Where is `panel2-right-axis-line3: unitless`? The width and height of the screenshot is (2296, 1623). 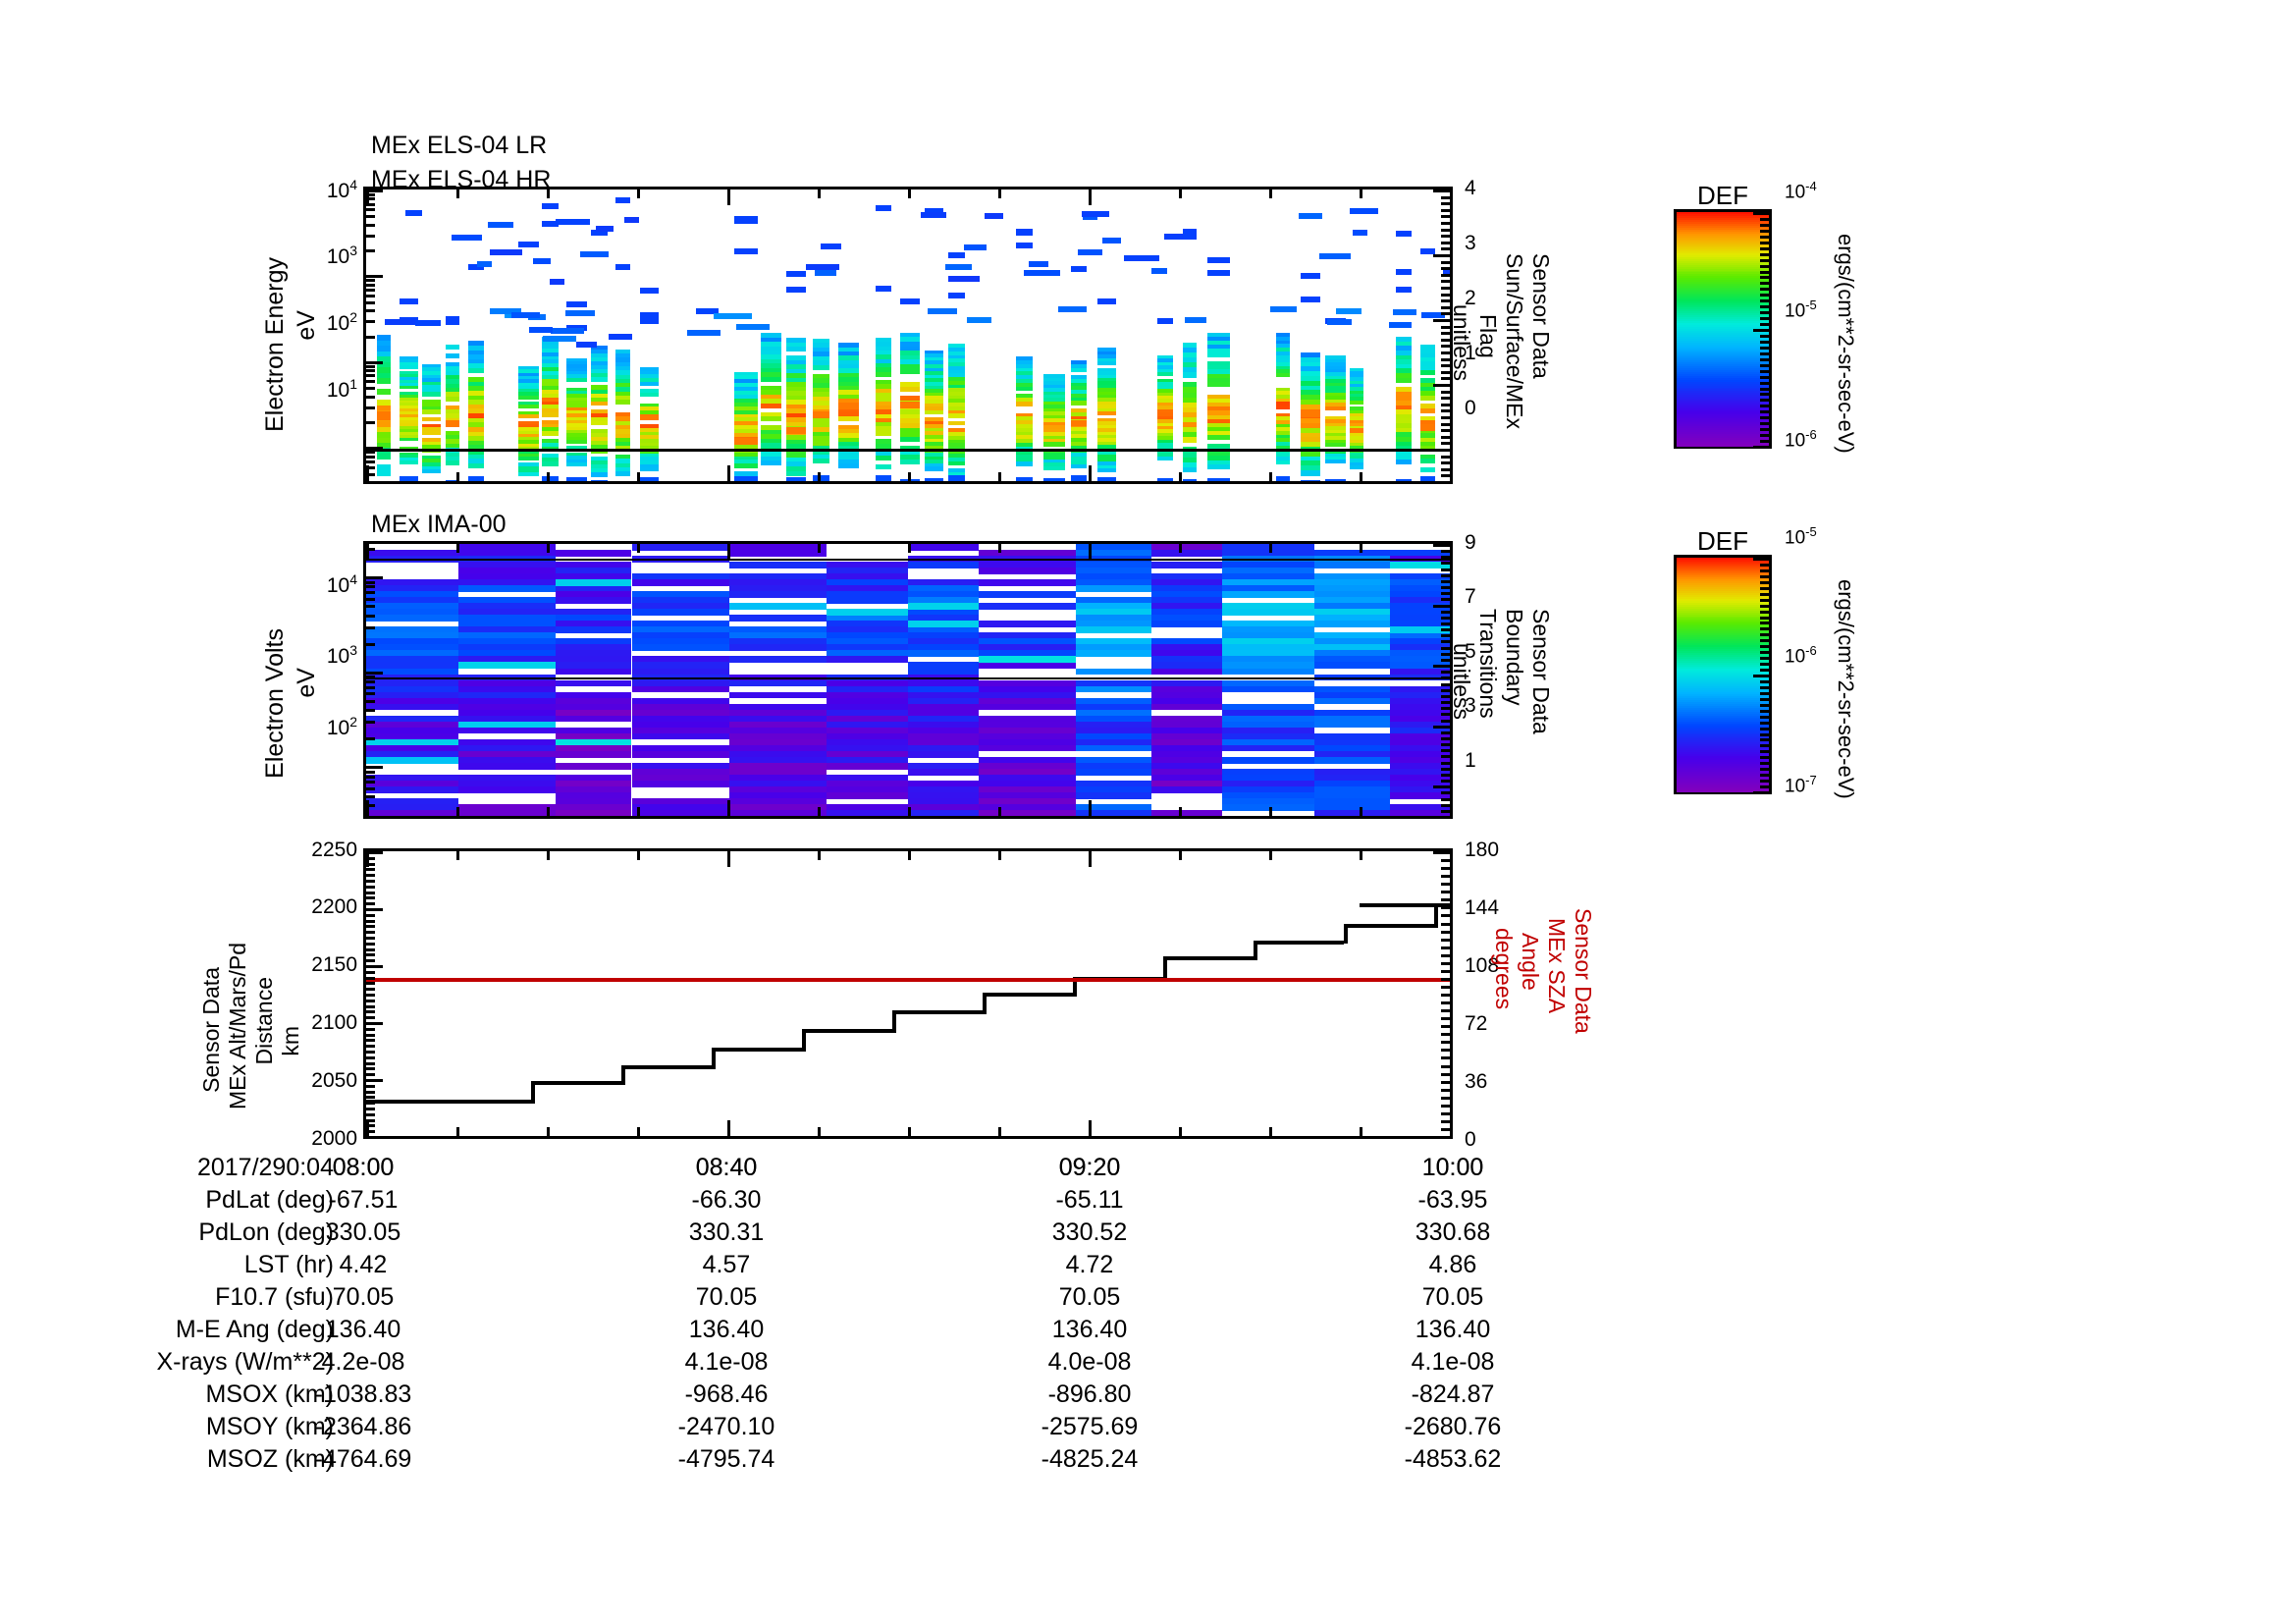
panel2-right-axis-line3: unitless is located at coordinates (1461, 681).